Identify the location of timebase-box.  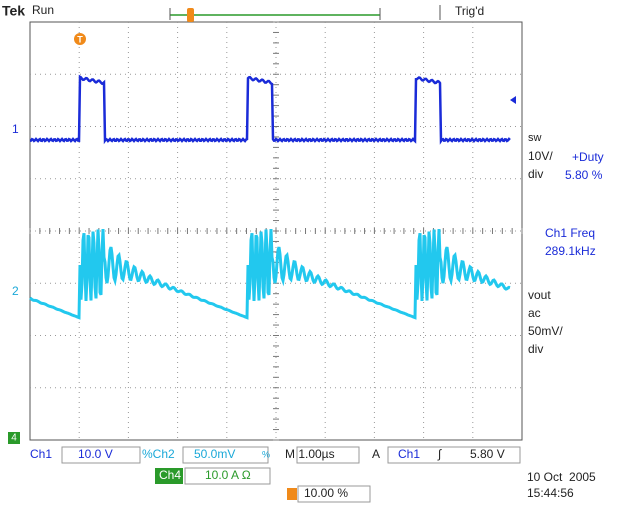
(328, 455).